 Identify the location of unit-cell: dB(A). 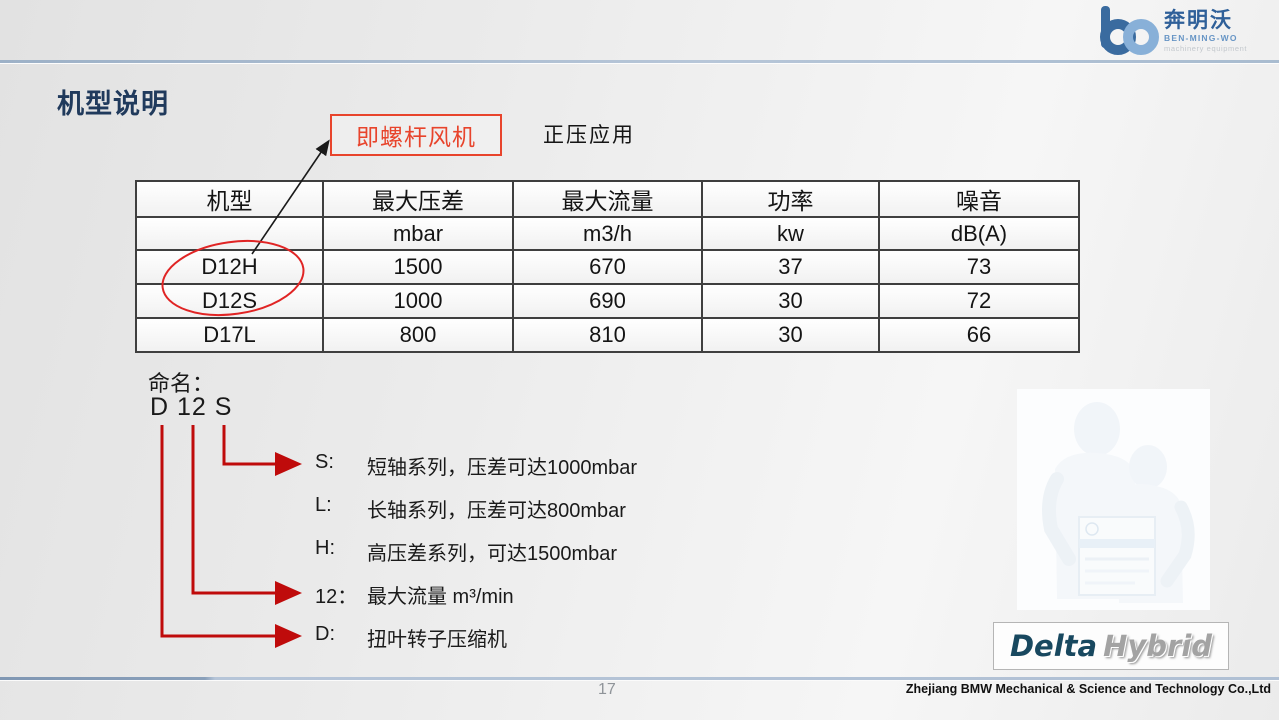
(979, 233).